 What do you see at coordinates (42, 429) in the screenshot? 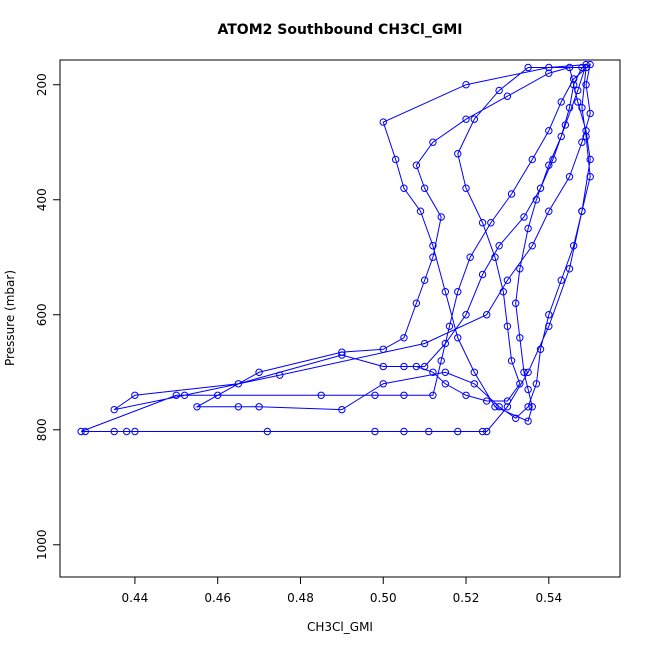
I see `y-tick-label: 800` at bounding box center [42, 429].